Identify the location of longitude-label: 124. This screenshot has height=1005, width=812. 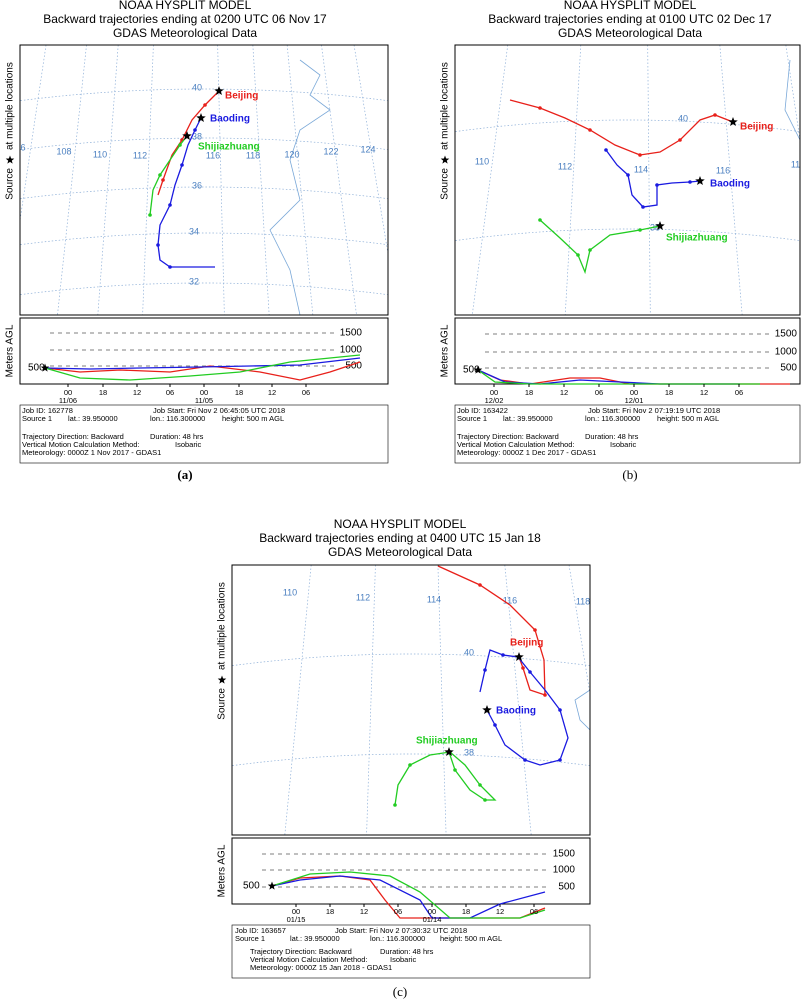
(367, 149).